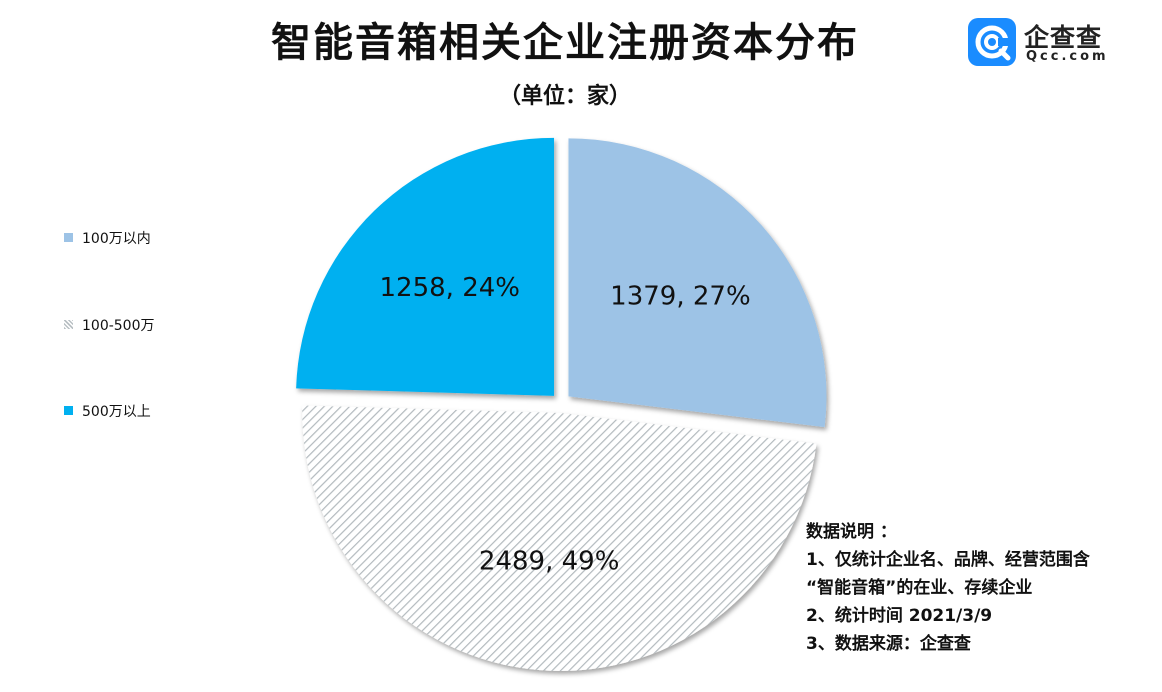 Image resolution: width=1162 pixels, height=692 pixels. What do you see at coordinates (851, 532) in the screenshot?
I see `notes-heading: 数据说明 ：` at bounding box center [851, 532].